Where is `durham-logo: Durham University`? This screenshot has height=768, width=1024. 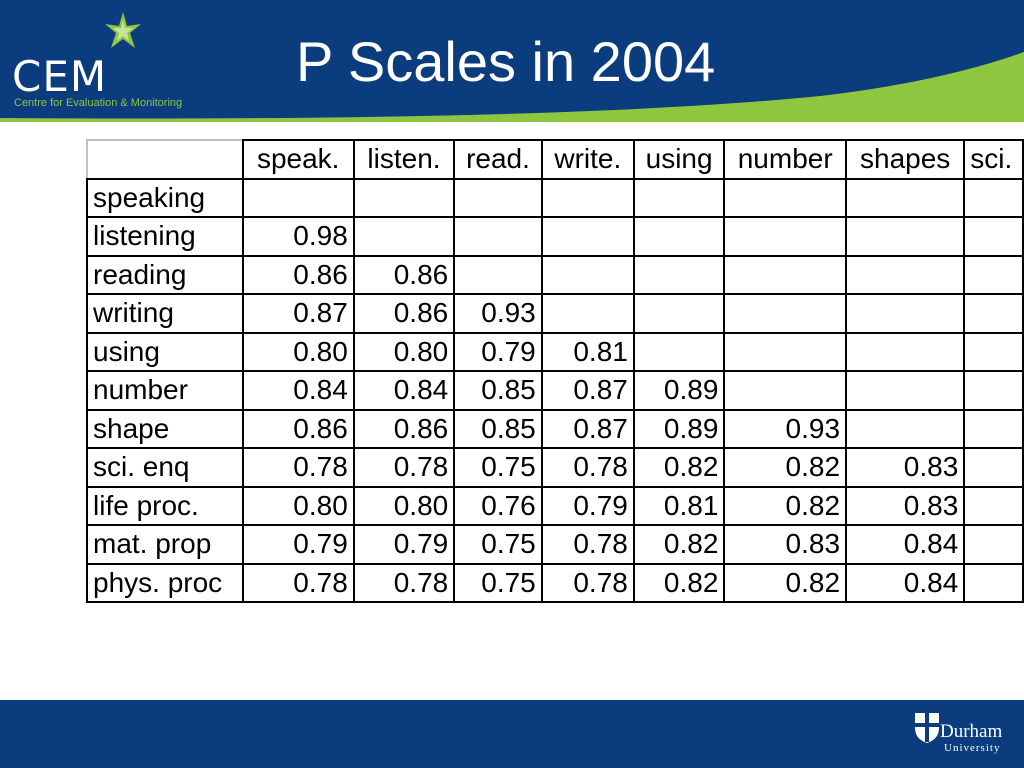 durham-logo: Durham University is located at coordinates (969, 736).